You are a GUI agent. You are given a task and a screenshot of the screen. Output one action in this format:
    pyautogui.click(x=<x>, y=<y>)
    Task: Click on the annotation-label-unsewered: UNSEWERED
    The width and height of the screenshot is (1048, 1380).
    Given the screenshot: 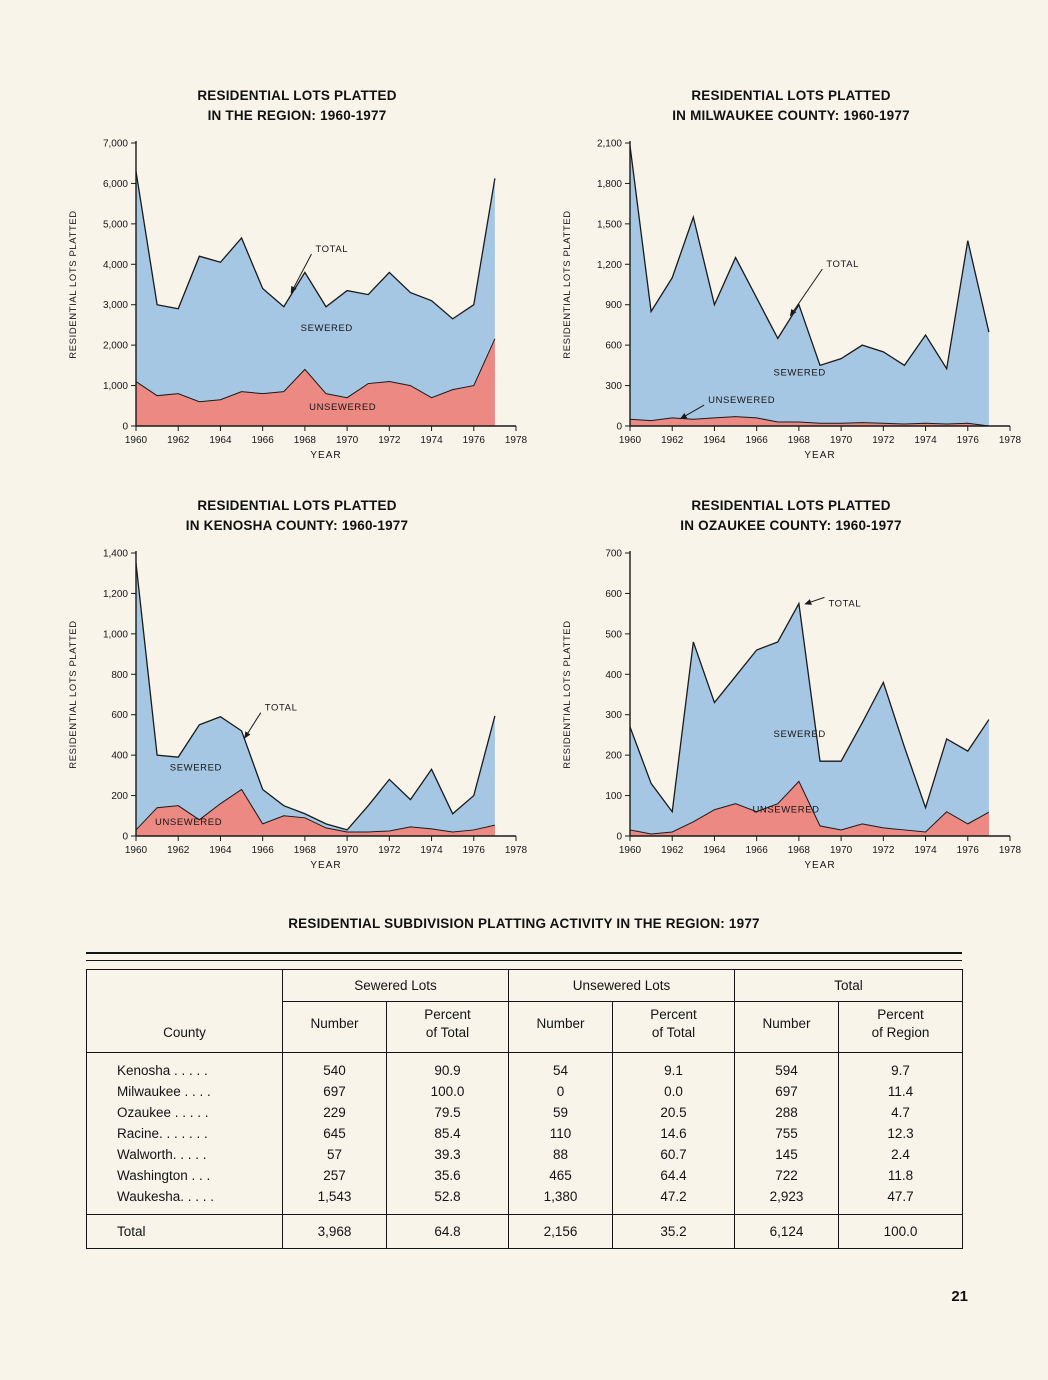 What is the action you would take?
    pyautogui.click(x=741, y=400)
    